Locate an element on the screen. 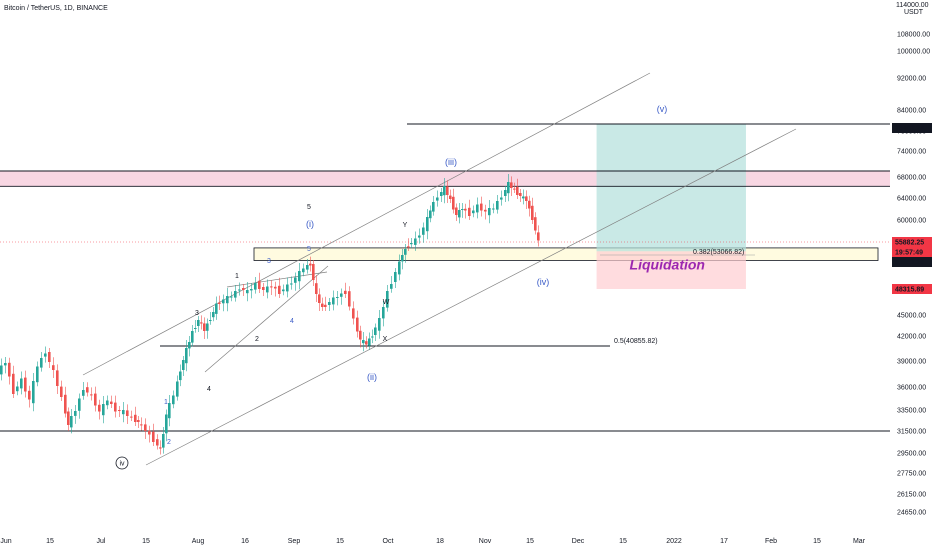 The height and width of the screenshot is (550, 932). level-label: 0.5(40855.82) is located at coordinates (636, 341).